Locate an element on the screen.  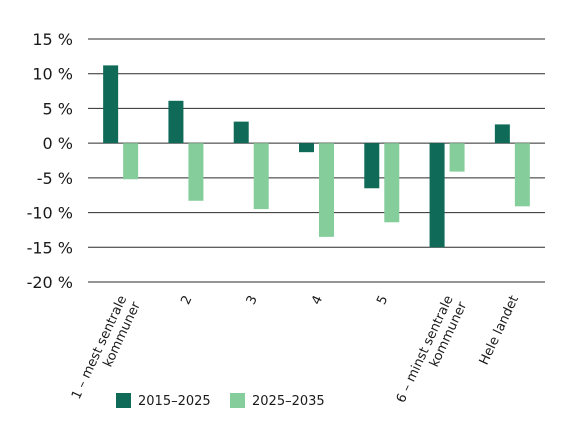
y-tick-label: 10 % is located at coordinates (52, 74).